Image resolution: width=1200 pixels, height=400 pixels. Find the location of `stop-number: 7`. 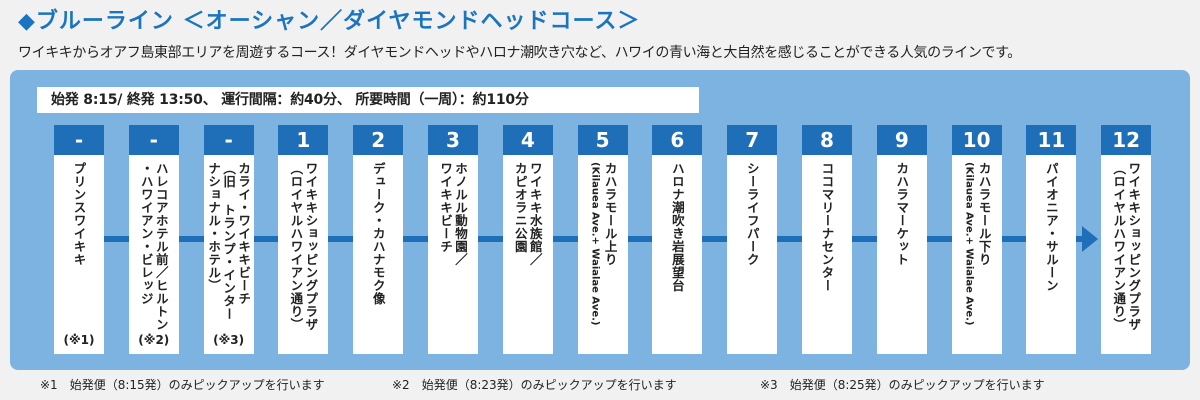

stop-number: 7 is located at coordinates (752, 140).